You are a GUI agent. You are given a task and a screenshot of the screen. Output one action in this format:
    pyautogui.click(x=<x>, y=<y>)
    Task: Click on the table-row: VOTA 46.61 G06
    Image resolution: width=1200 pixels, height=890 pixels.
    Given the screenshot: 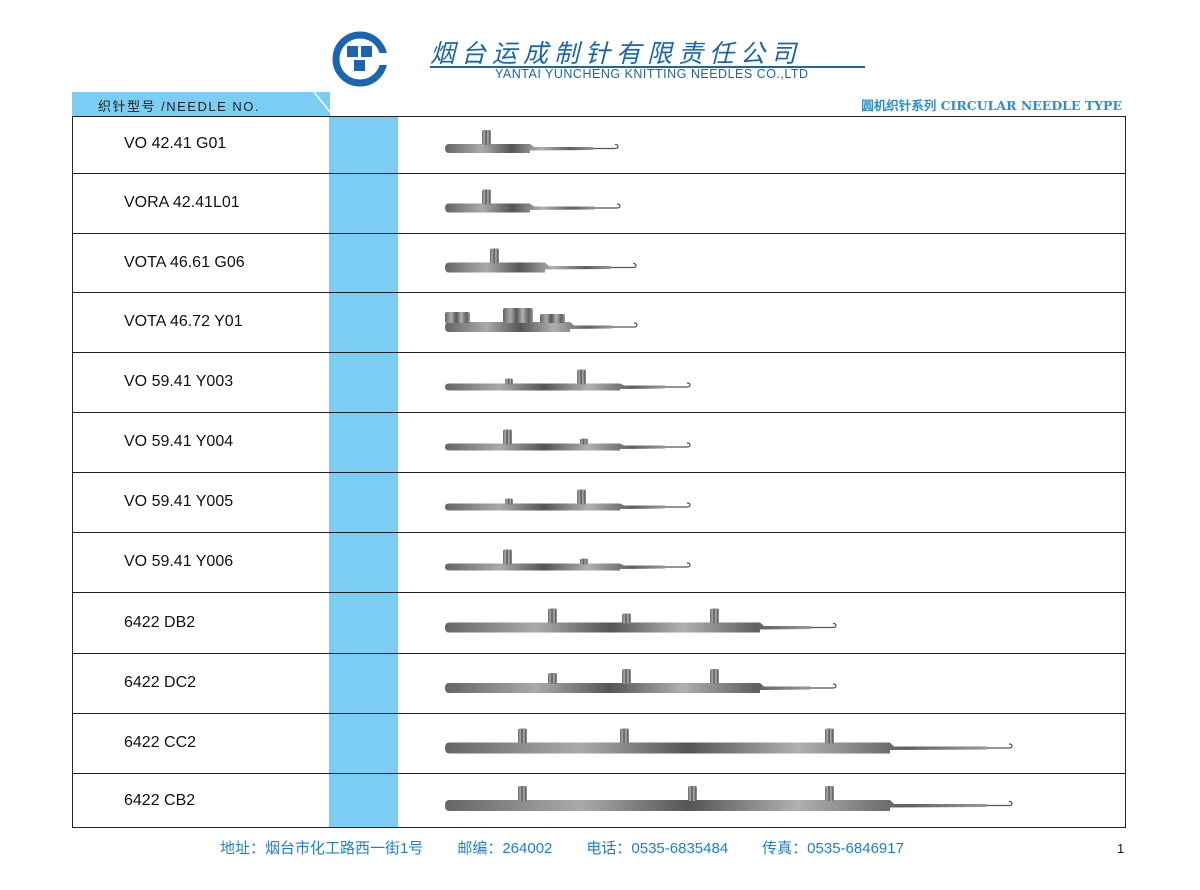 What is the action you would take?
    pyautogui.click(x=599, y=262)
    